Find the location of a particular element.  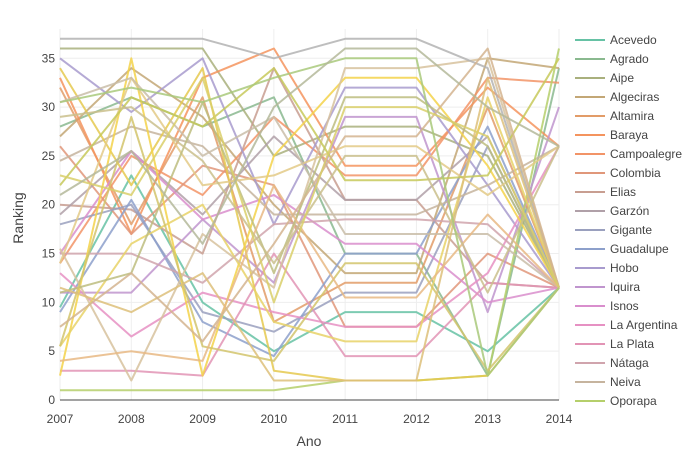

legend-label: Elias is located at coordinates (623, 192).